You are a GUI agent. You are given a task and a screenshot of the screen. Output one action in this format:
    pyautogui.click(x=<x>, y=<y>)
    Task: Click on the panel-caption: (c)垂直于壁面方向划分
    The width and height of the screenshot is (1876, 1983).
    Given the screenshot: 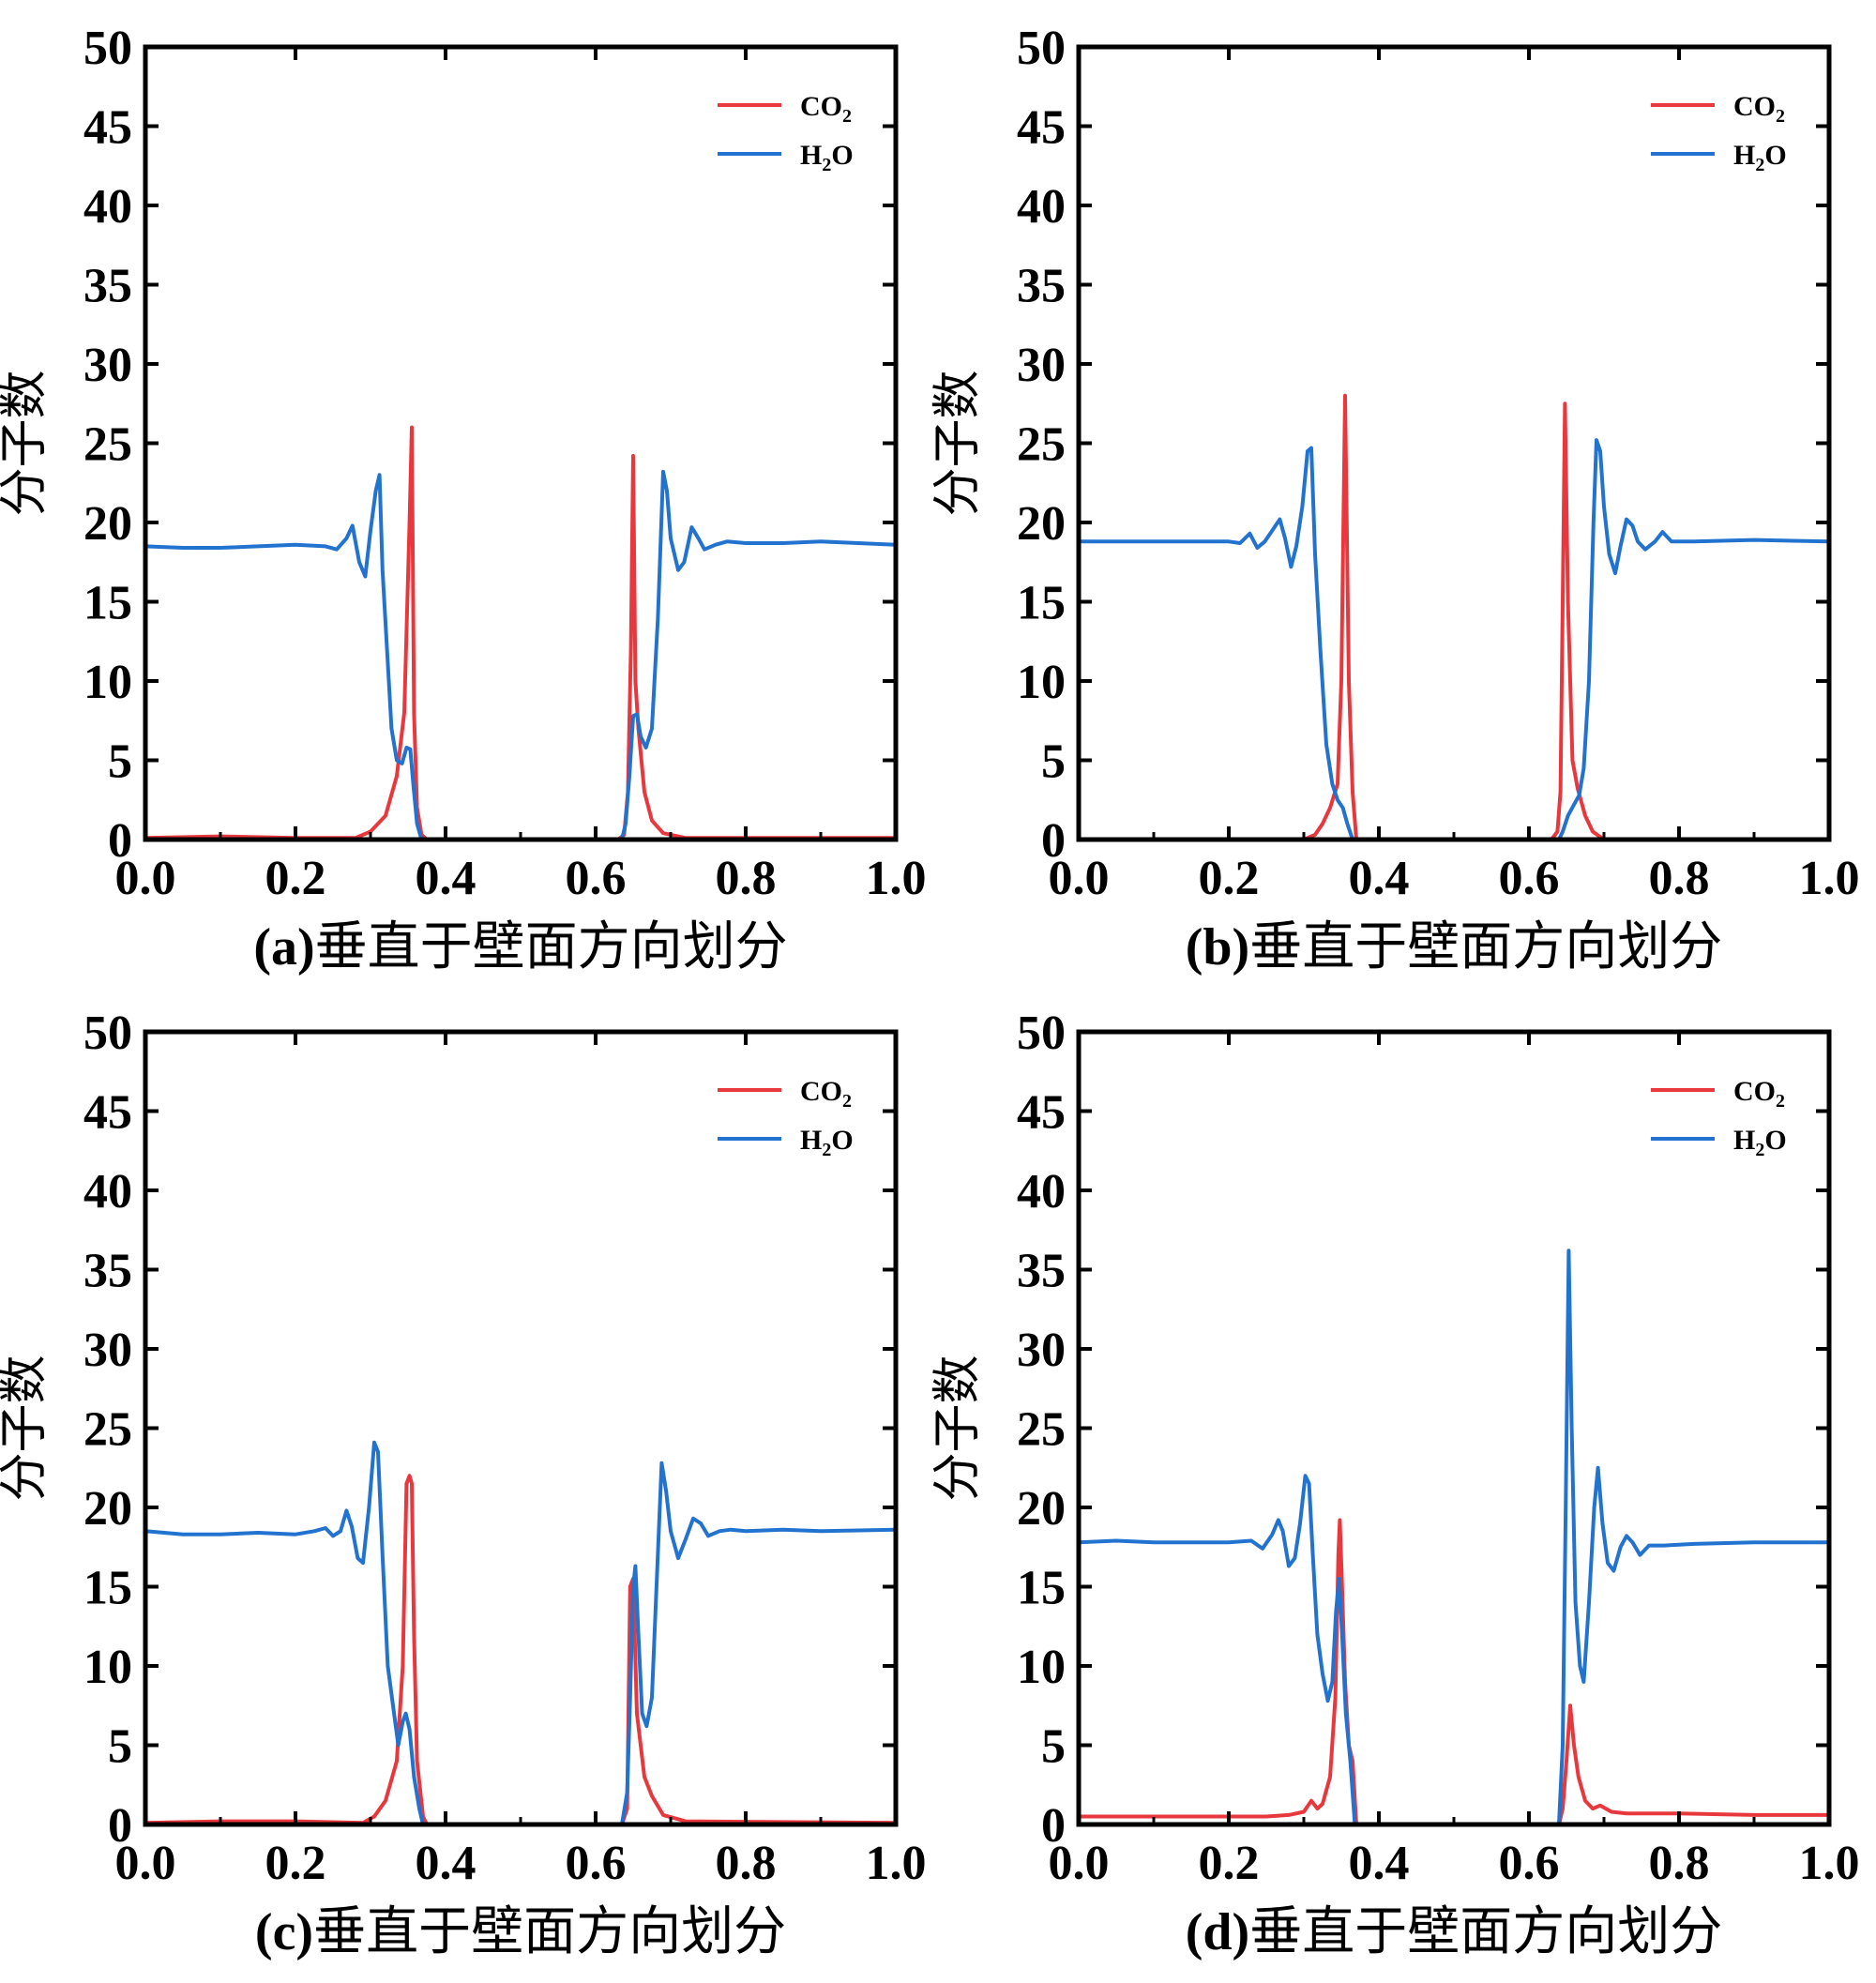 What is the action you would take?
    pyautogui.click(x=520, y=1932)
    